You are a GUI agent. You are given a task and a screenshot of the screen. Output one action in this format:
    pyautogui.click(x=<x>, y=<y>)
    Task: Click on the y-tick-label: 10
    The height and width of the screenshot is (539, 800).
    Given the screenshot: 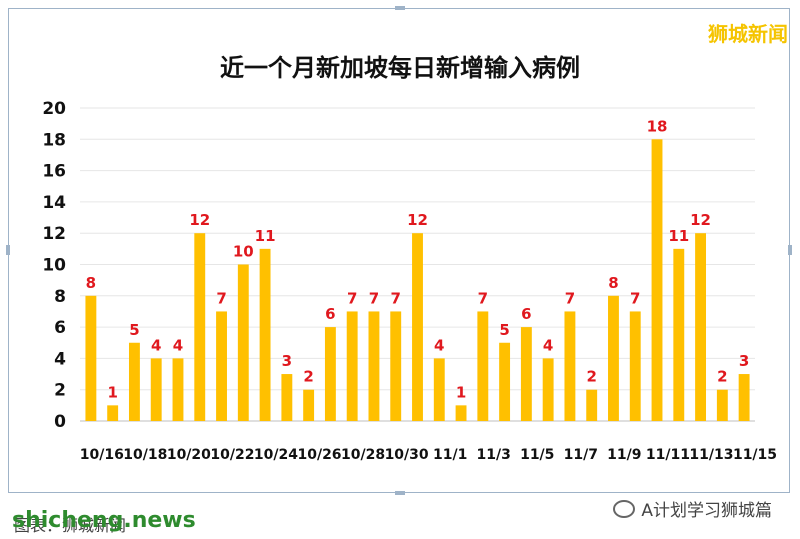 What is the action you would take?
    pyautogui.click(x=54, y=266)
    